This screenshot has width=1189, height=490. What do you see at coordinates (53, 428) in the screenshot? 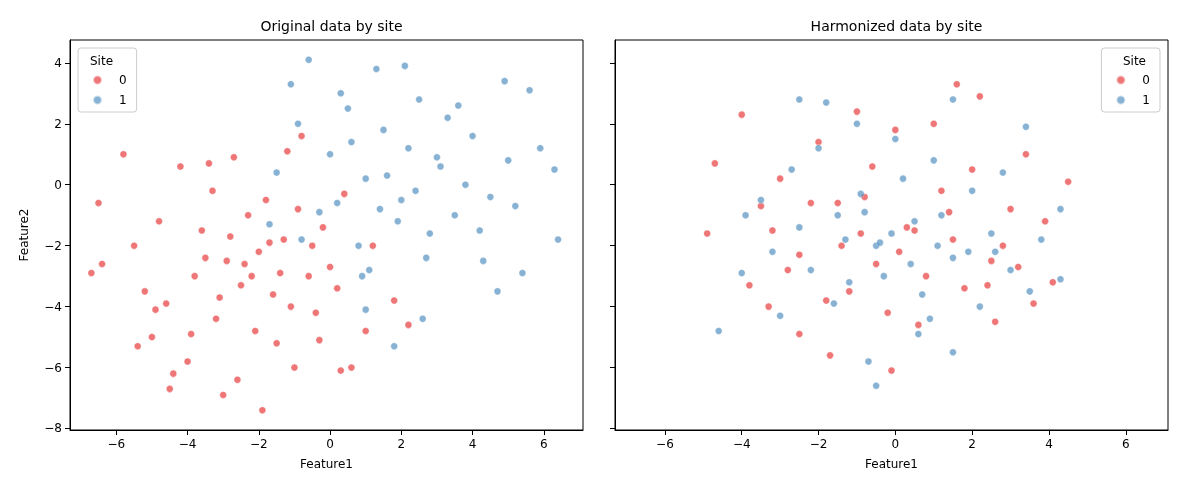
I see `y-tick-label: −8` at bounding box center [53, 428].